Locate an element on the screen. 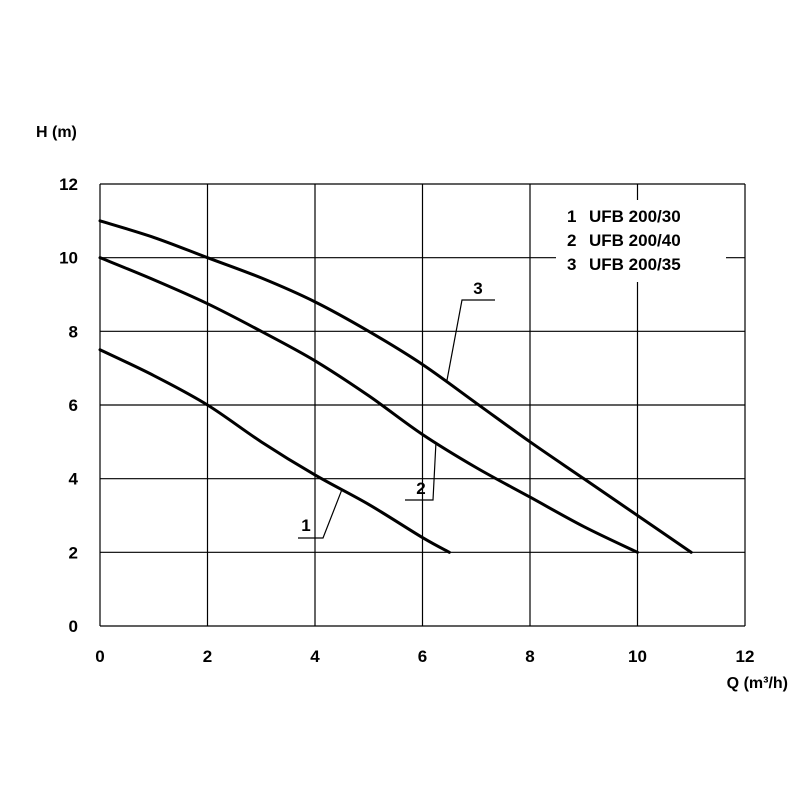 The height and width of the screenshot is (800, 800). legend-model: UFB 200/35 is located at coordinates (635, 264).